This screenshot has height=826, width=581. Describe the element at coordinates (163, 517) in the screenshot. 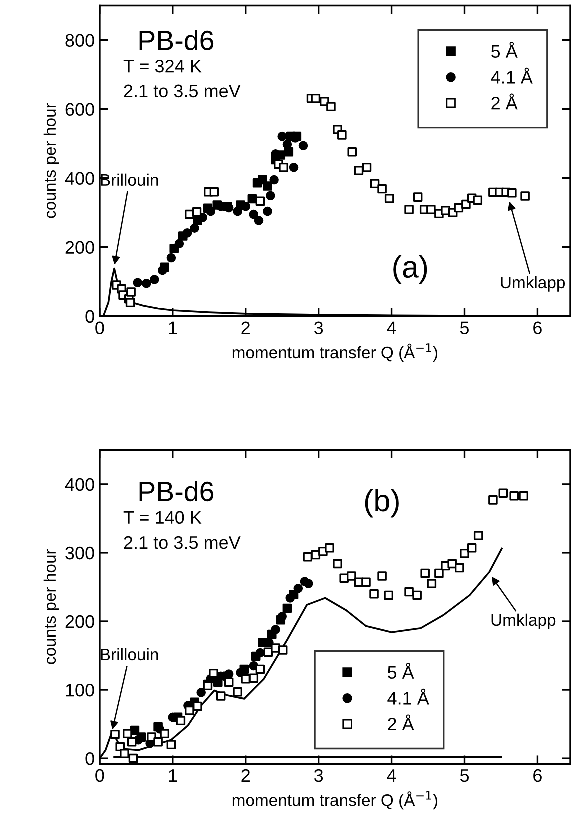

I see `annotation: T = 140 K` at that location.